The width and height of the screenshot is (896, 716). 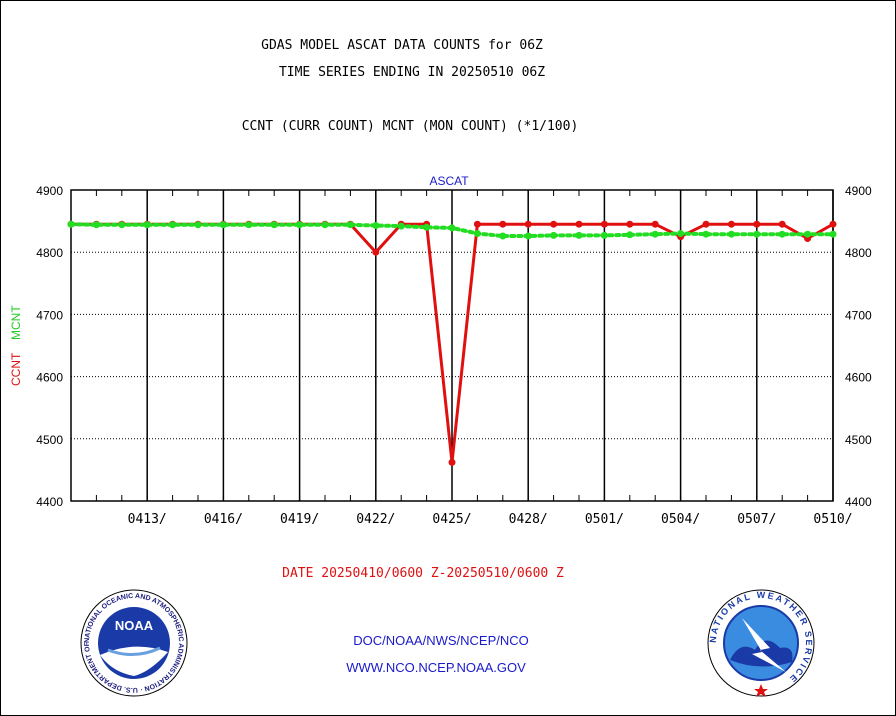 What do you see at coordinates (402, 45) in the screenshot?
I see `chart-title-line1: GDAS MODEL ASCAT DATA COUNTS for 06Z` at bounding box center [402, 45].